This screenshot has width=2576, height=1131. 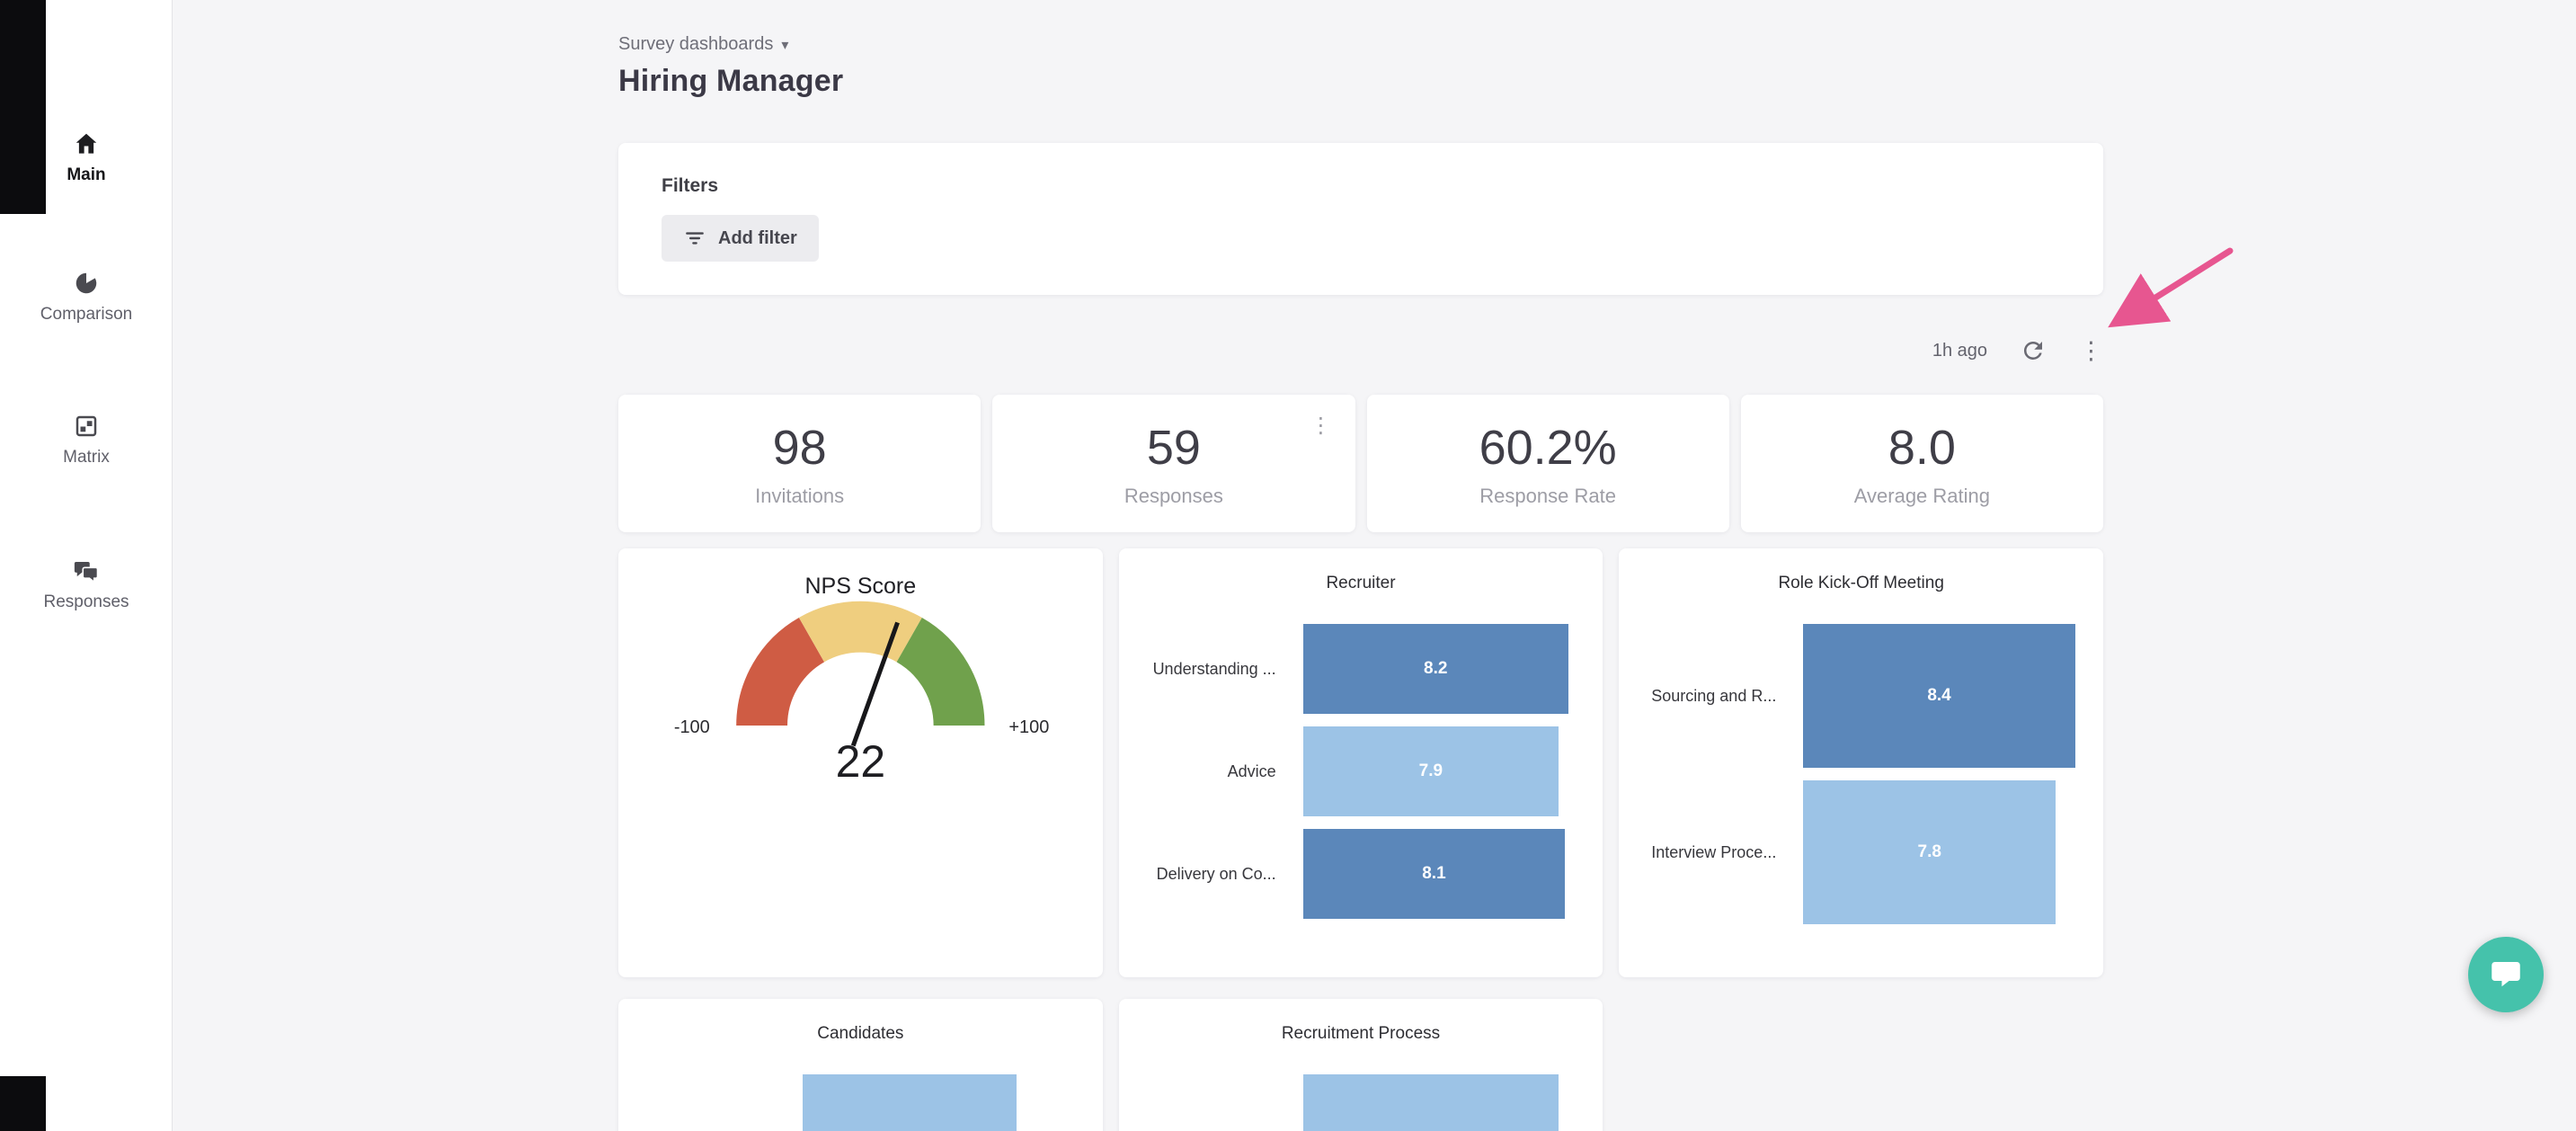 What do you see at coordinates (1360, 219) in the screenshot?
I see `filters-panel: Filters Add filter` at bounding box center [1360, 219].